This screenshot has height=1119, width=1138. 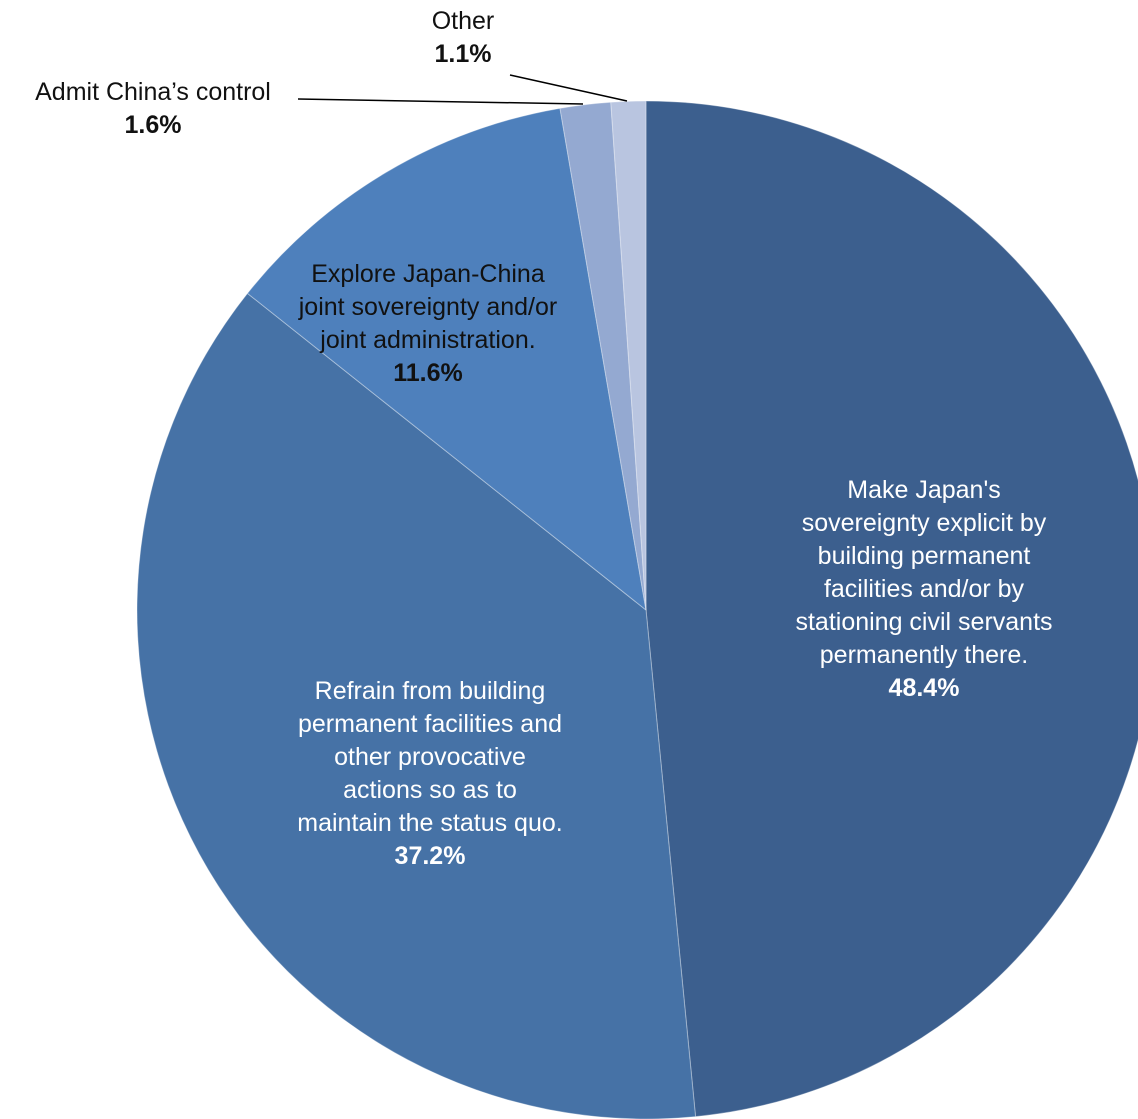 I want to click on slice-label-3-line-1: Explore Japan-China, so click(x=428, y=274).